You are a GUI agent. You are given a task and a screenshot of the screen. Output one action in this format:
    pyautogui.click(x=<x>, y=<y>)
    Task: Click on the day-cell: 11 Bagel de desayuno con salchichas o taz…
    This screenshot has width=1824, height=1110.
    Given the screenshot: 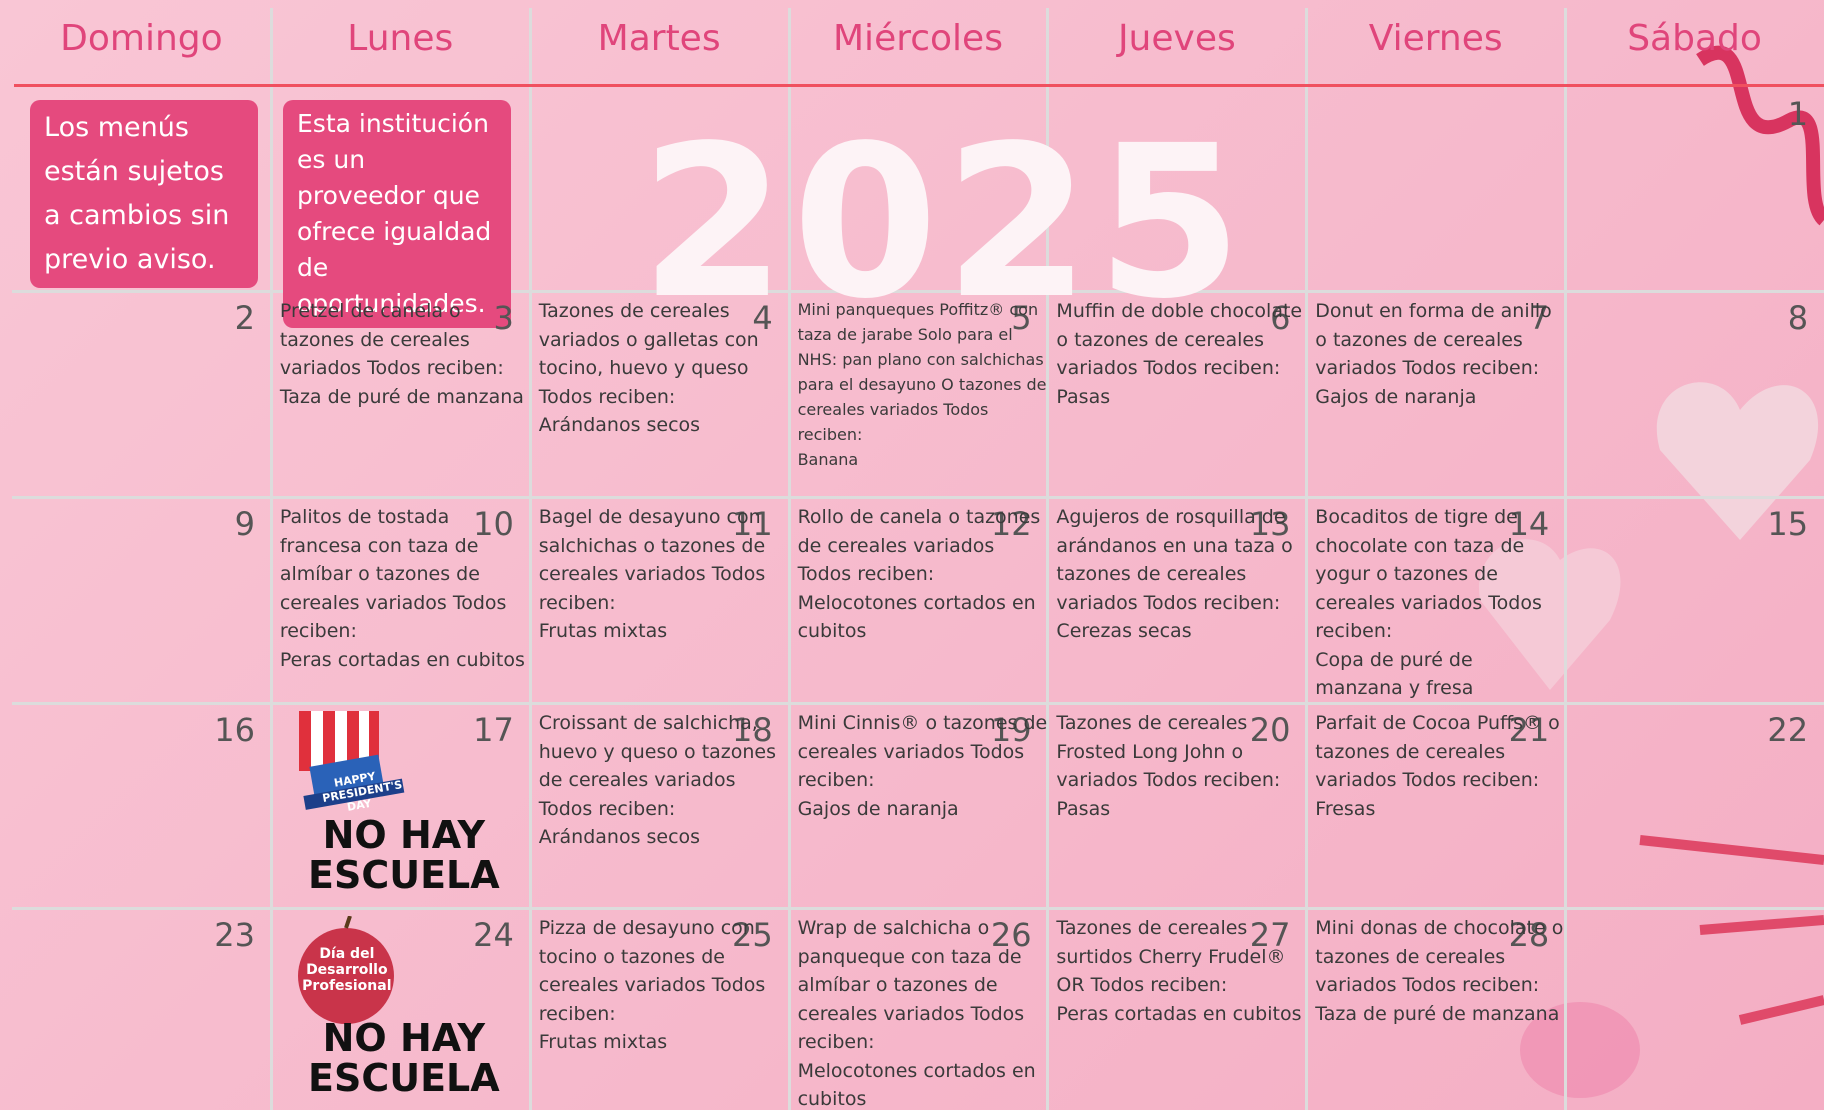 What is the action you would take?
    pyautogui.click(x=658, y=600)
    